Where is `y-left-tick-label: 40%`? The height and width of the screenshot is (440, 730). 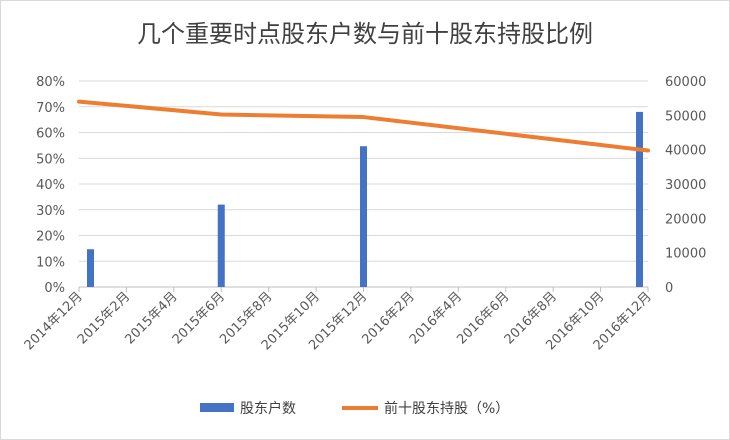
y-left-tick-label: 40% is located at coordinates (50, 185).